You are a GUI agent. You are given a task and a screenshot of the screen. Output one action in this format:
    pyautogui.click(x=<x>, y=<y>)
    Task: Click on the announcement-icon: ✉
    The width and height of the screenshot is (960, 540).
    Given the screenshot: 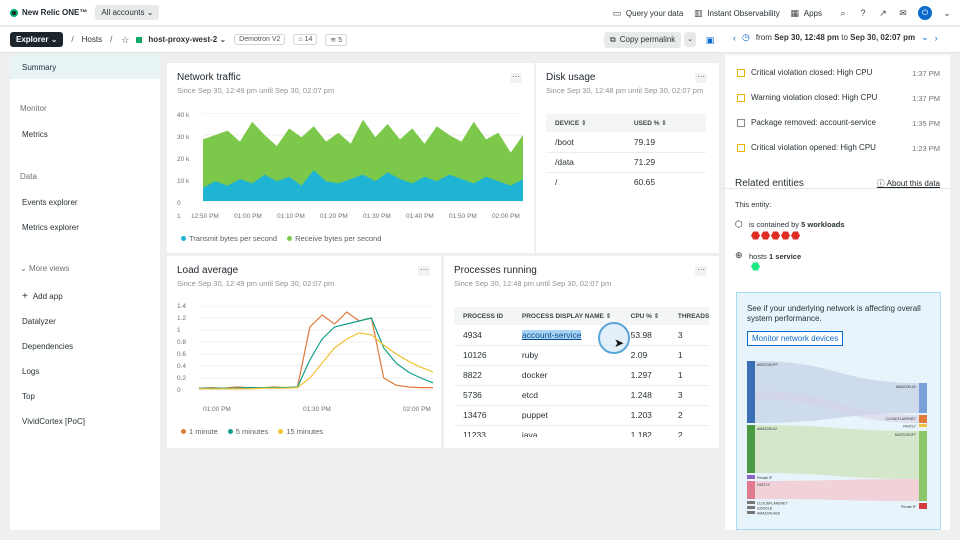 What is the action you would take?
    pyautogui.click(x=903, y=13)
    